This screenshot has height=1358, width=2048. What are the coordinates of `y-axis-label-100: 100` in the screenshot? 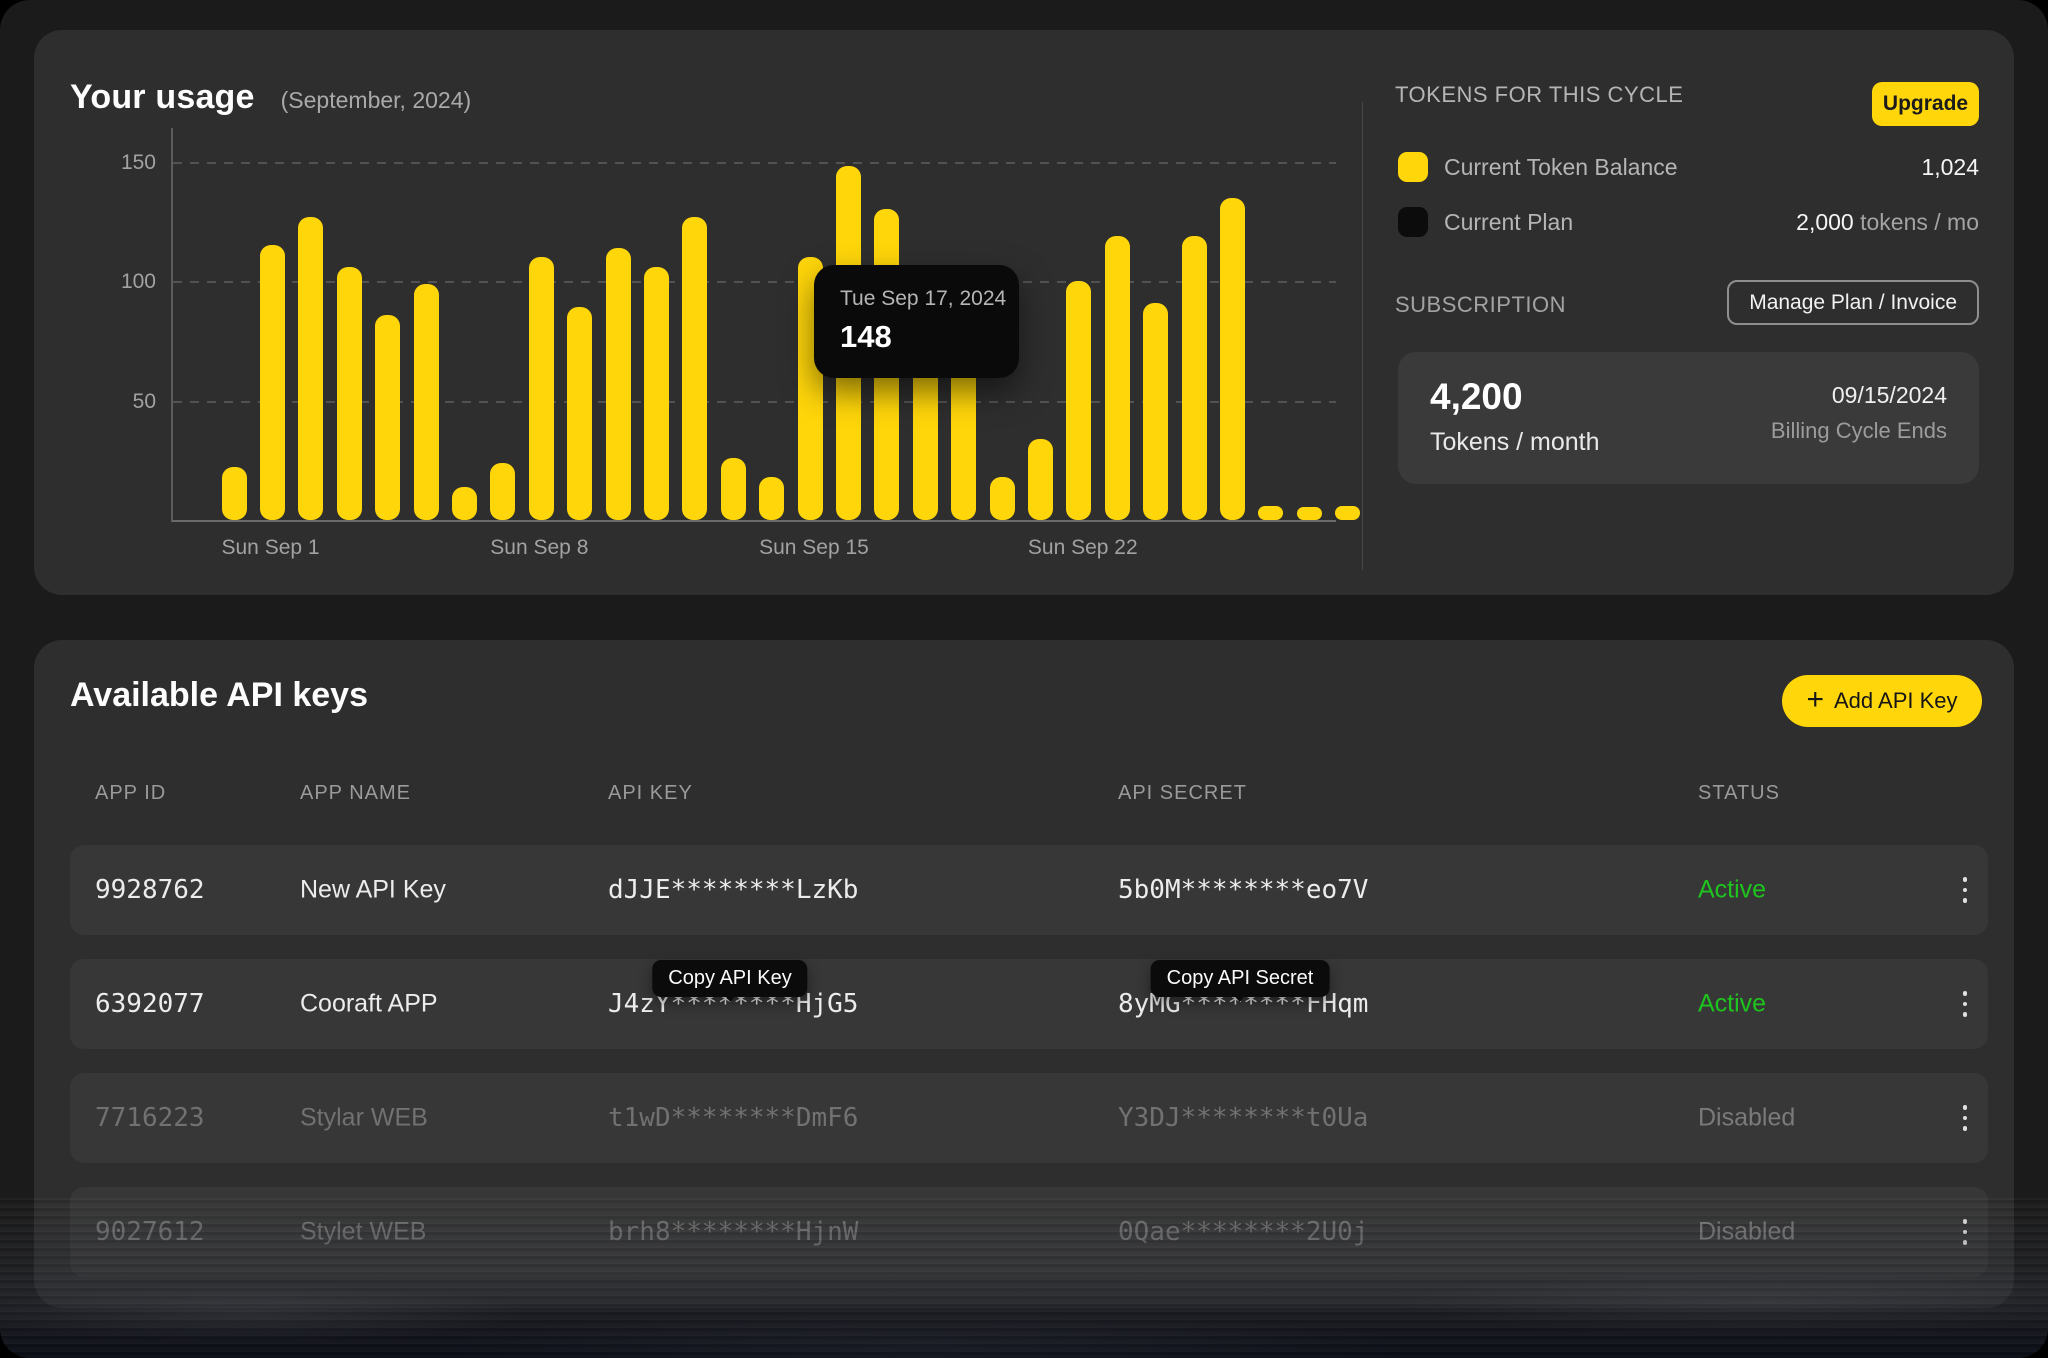 It's located at (138, 282).